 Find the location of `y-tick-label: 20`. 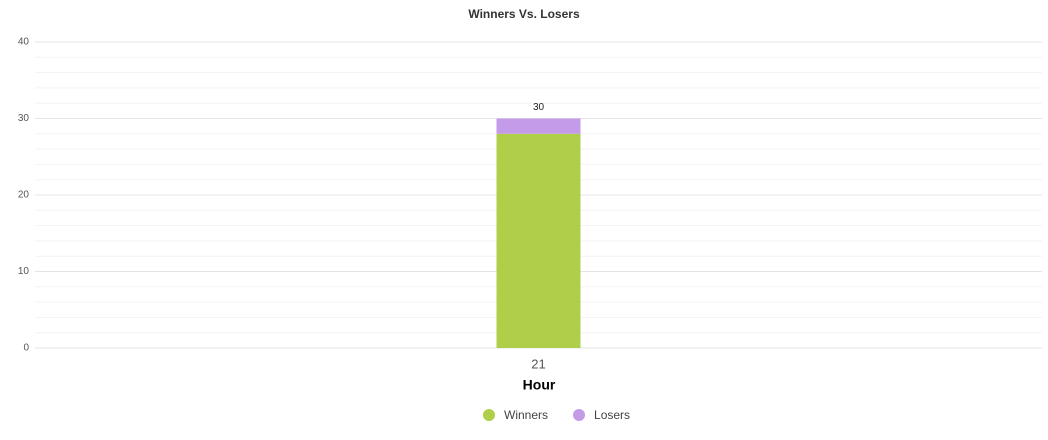

y-tick-label: 20 is located at coordinates (24, 195).